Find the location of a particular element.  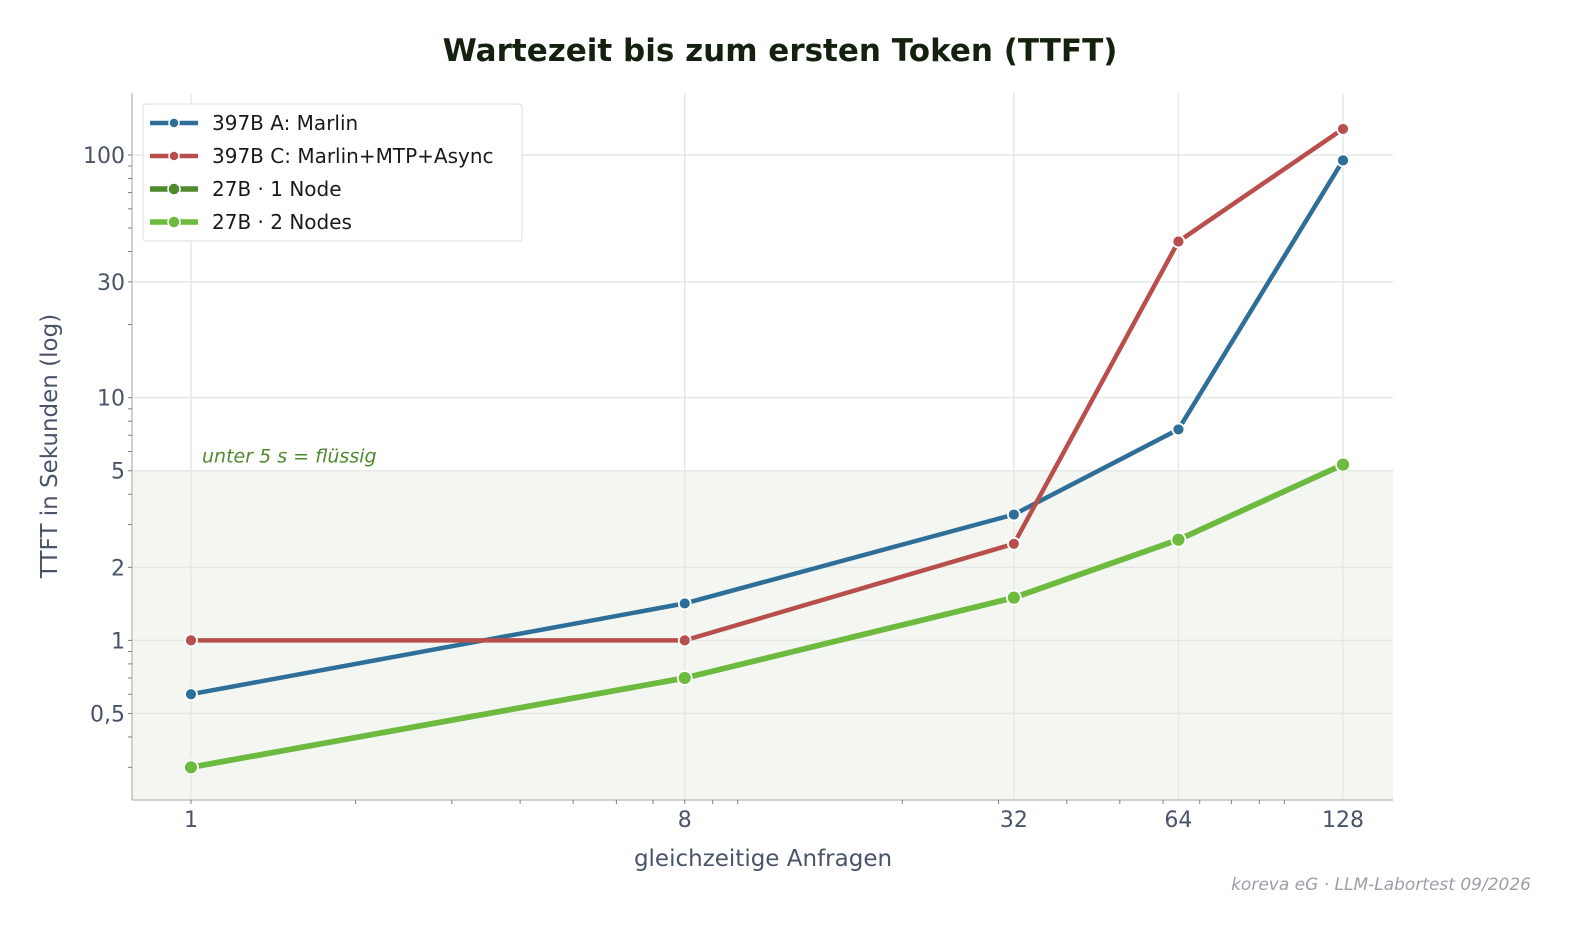

fluid-zone-label: unter 5 s = flüssig is located at coordinates (289, 457).